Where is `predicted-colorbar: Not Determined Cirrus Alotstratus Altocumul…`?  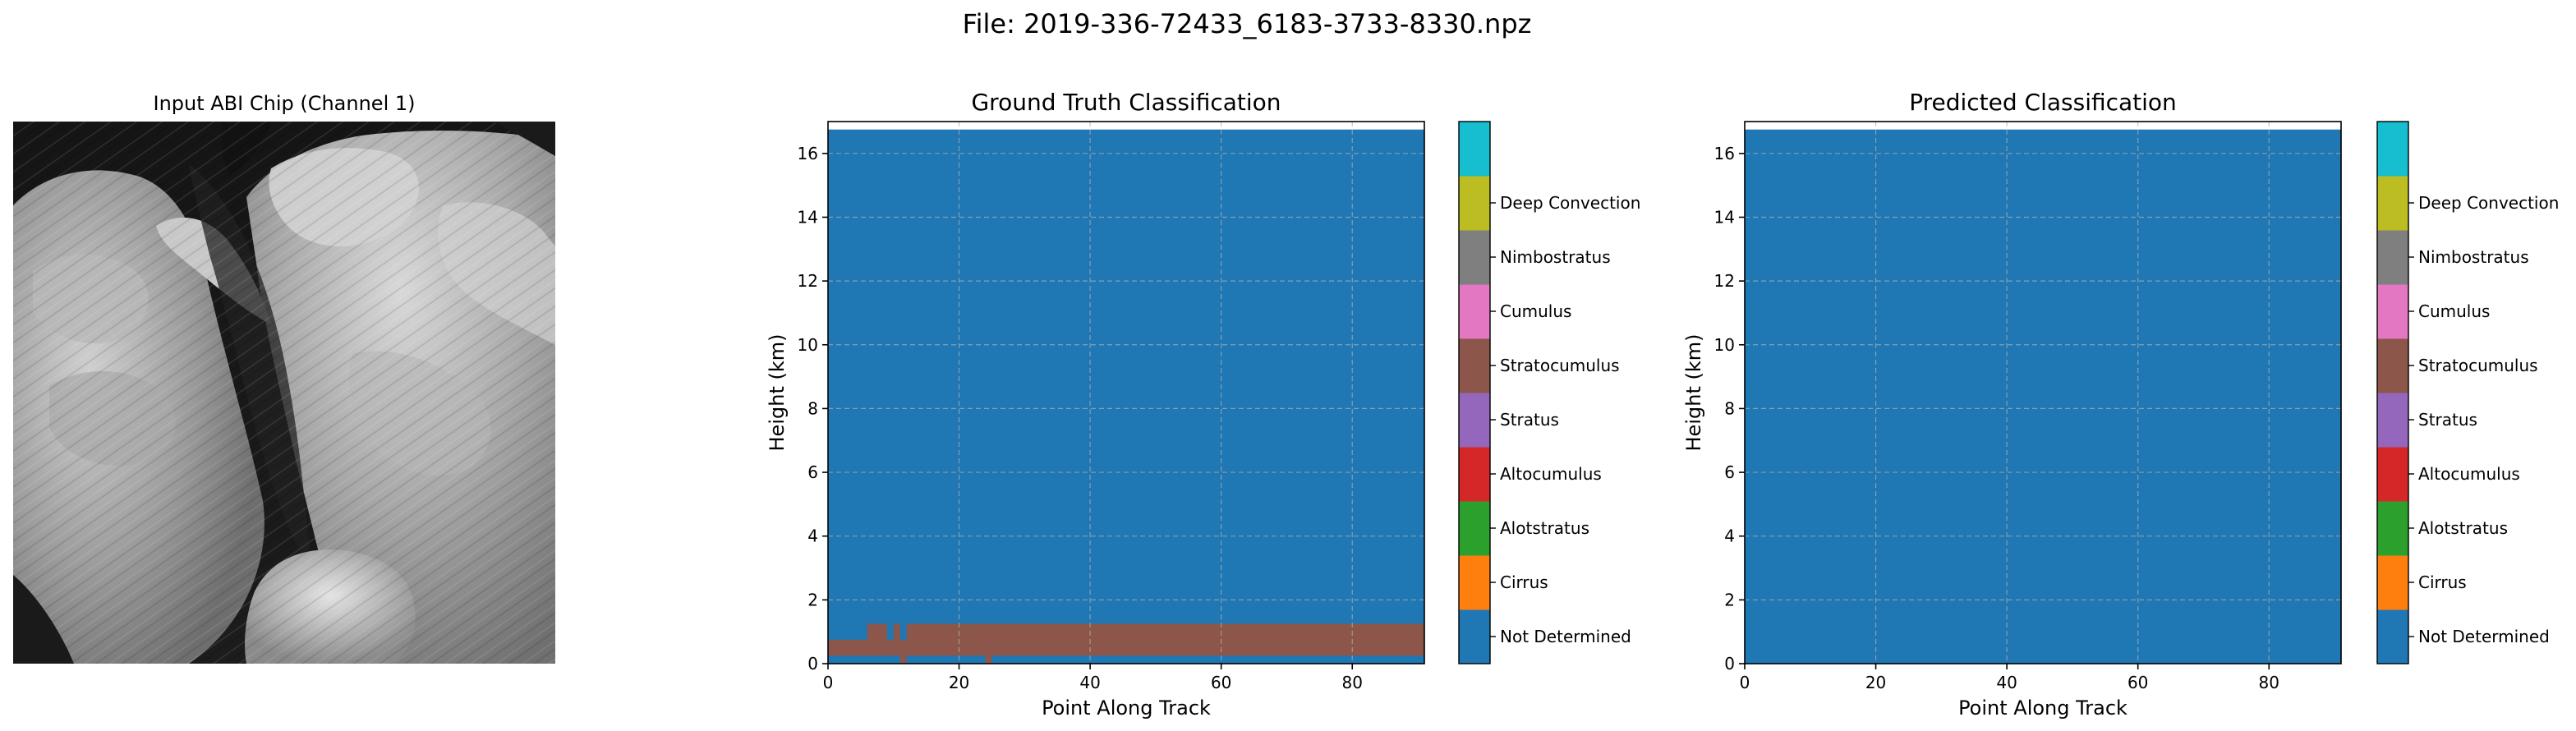
predicted-colorbar: Not Determined Cirrus Alotstratus Altocumul… is located at coordinates (2467, 392).